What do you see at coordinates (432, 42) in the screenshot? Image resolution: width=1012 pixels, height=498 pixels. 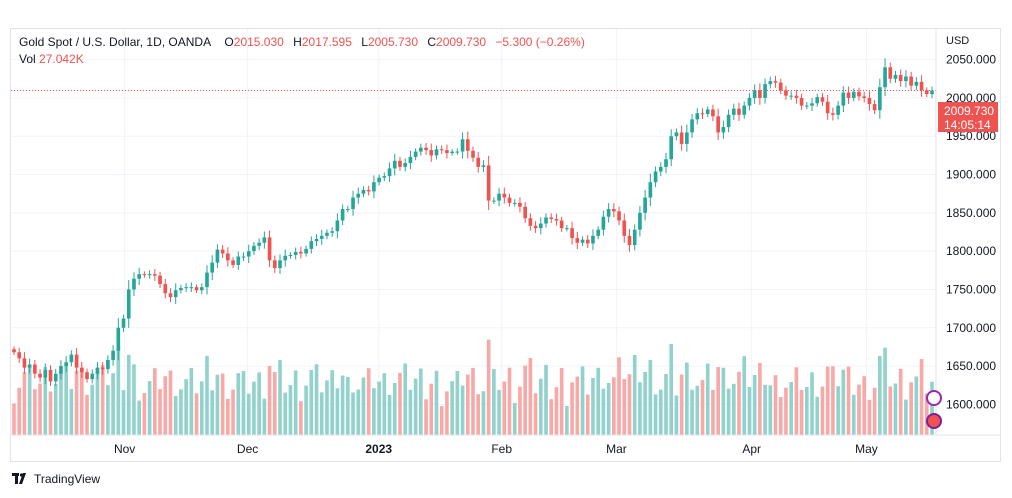 I see `close-label: C` at bounding box center [432, 42].